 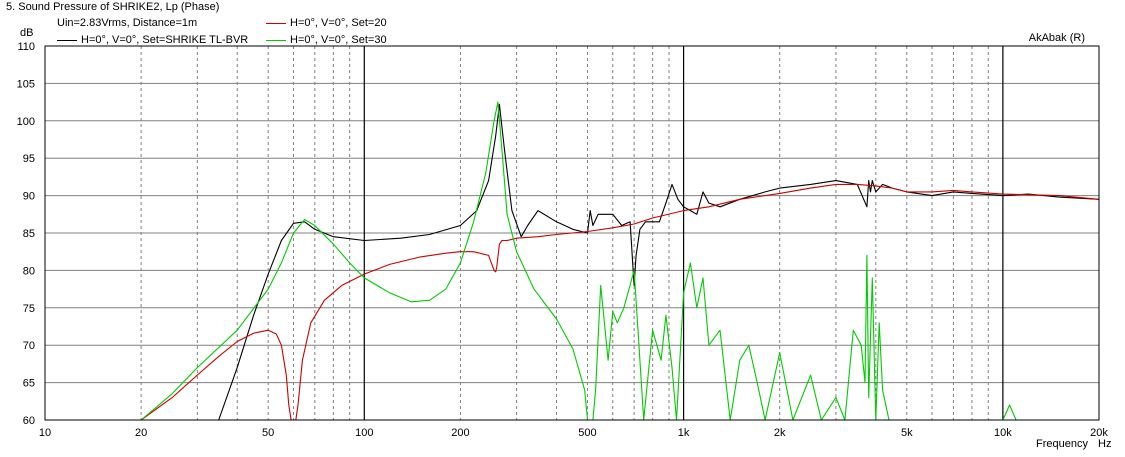 I want to click on x-tick-label: 10k, so click(x=1003, y=433).